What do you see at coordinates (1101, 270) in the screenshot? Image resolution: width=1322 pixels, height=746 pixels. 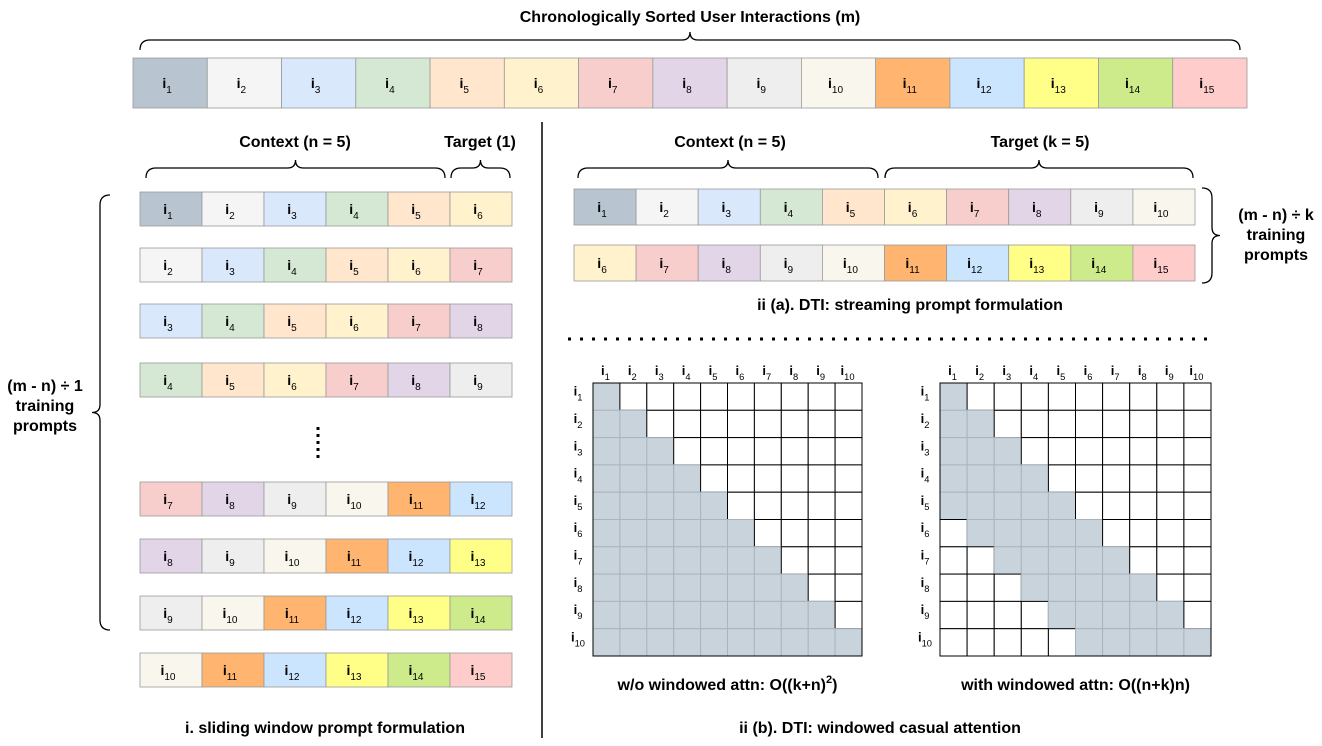 I see `item-index: 14` at bounding box center [1101, 270].